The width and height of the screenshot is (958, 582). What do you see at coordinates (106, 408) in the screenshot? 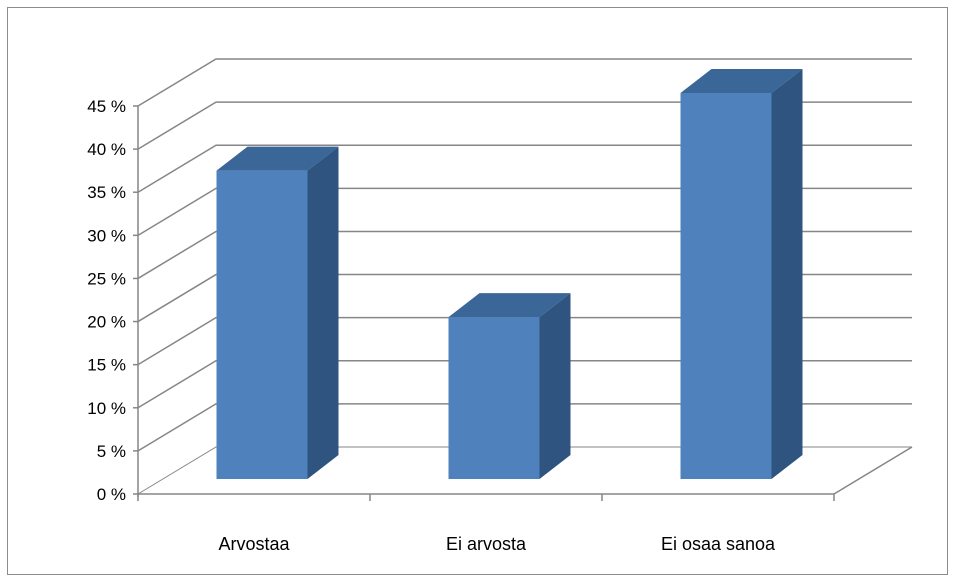
I see `y-tick-label: 10 %` at bounding box center [106, 408].